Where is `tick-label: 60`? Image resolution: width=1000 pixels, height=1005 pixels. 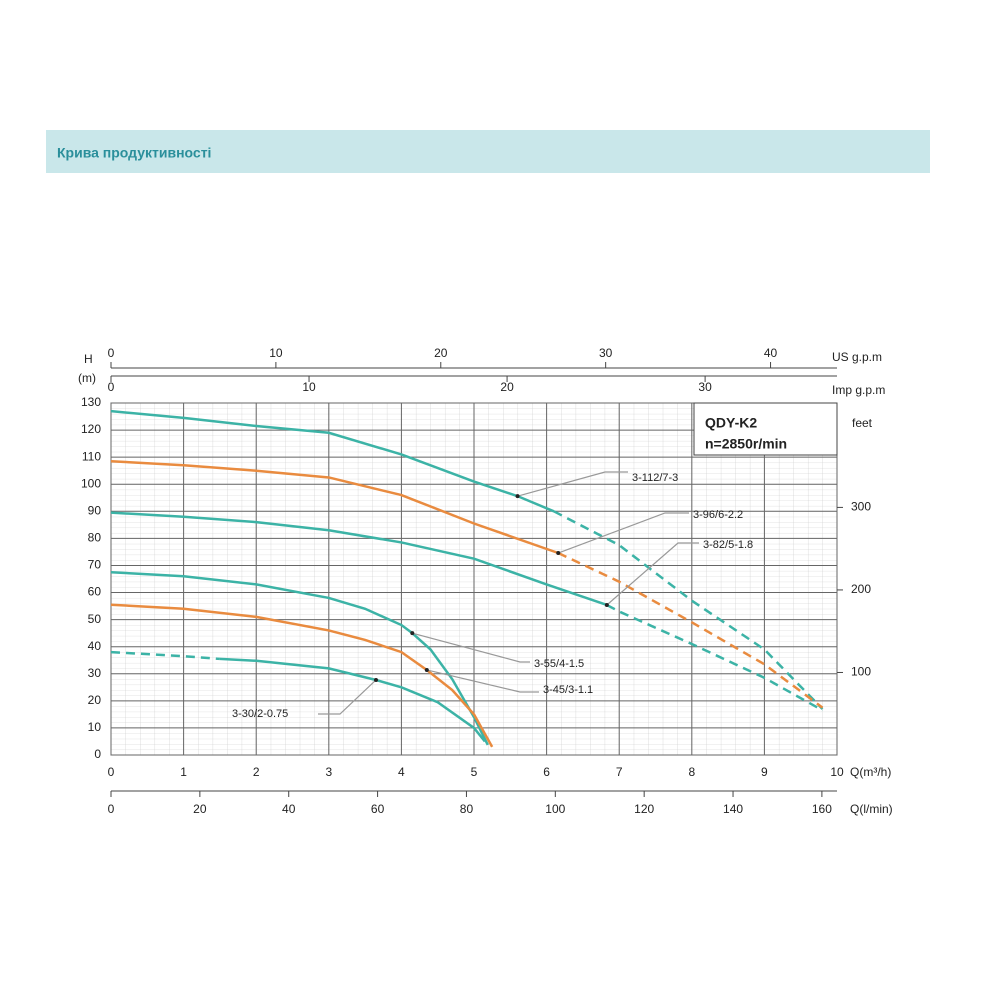 tick-label: 60 is located at coordinates (378, 809).